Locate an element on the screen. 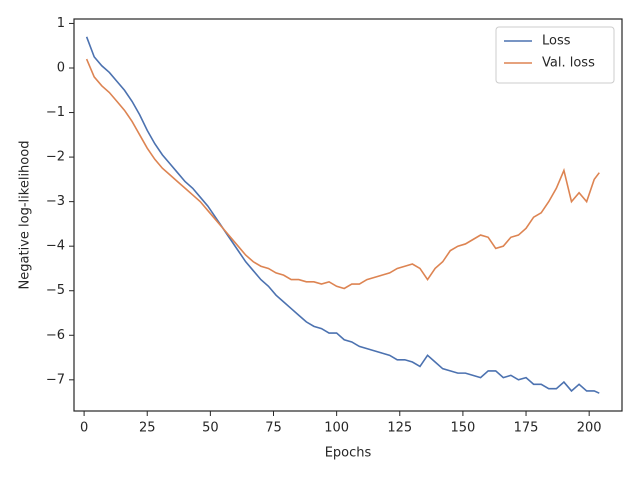  y-tick-label: −5 is located at coordinates (55, 290).